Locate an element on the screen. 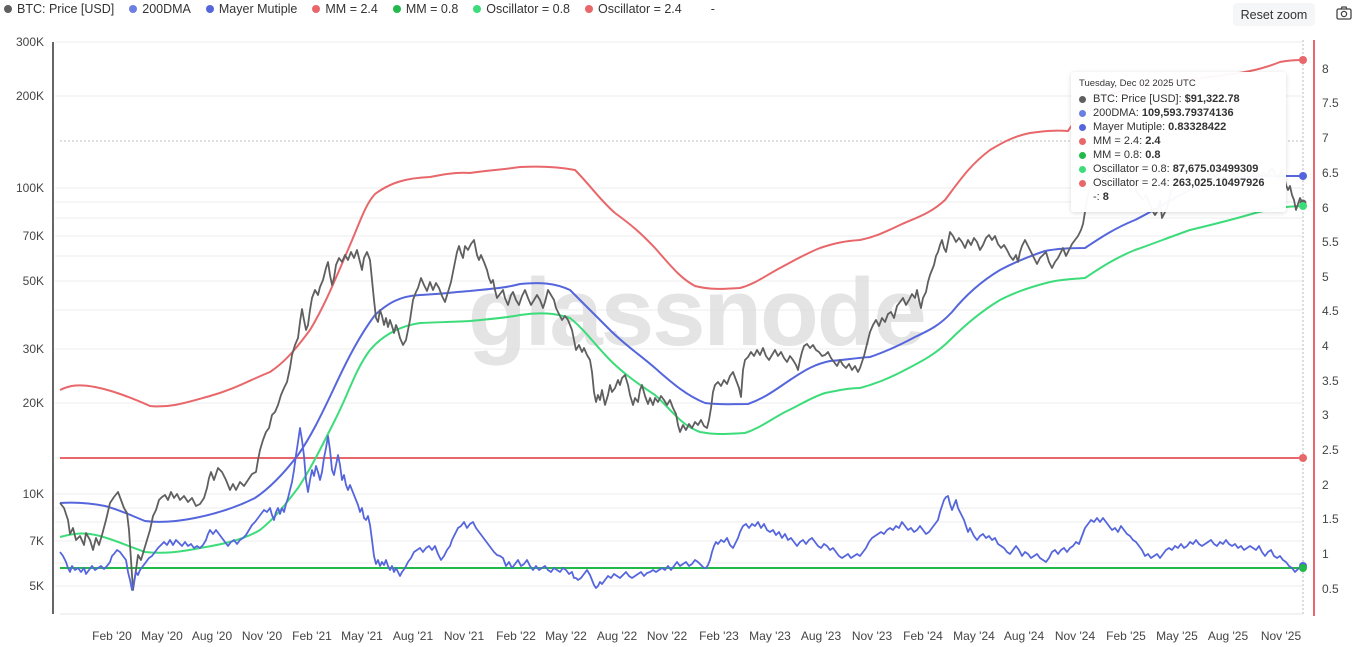  svg-text: May '25 is located at coordinates (1177, 636).